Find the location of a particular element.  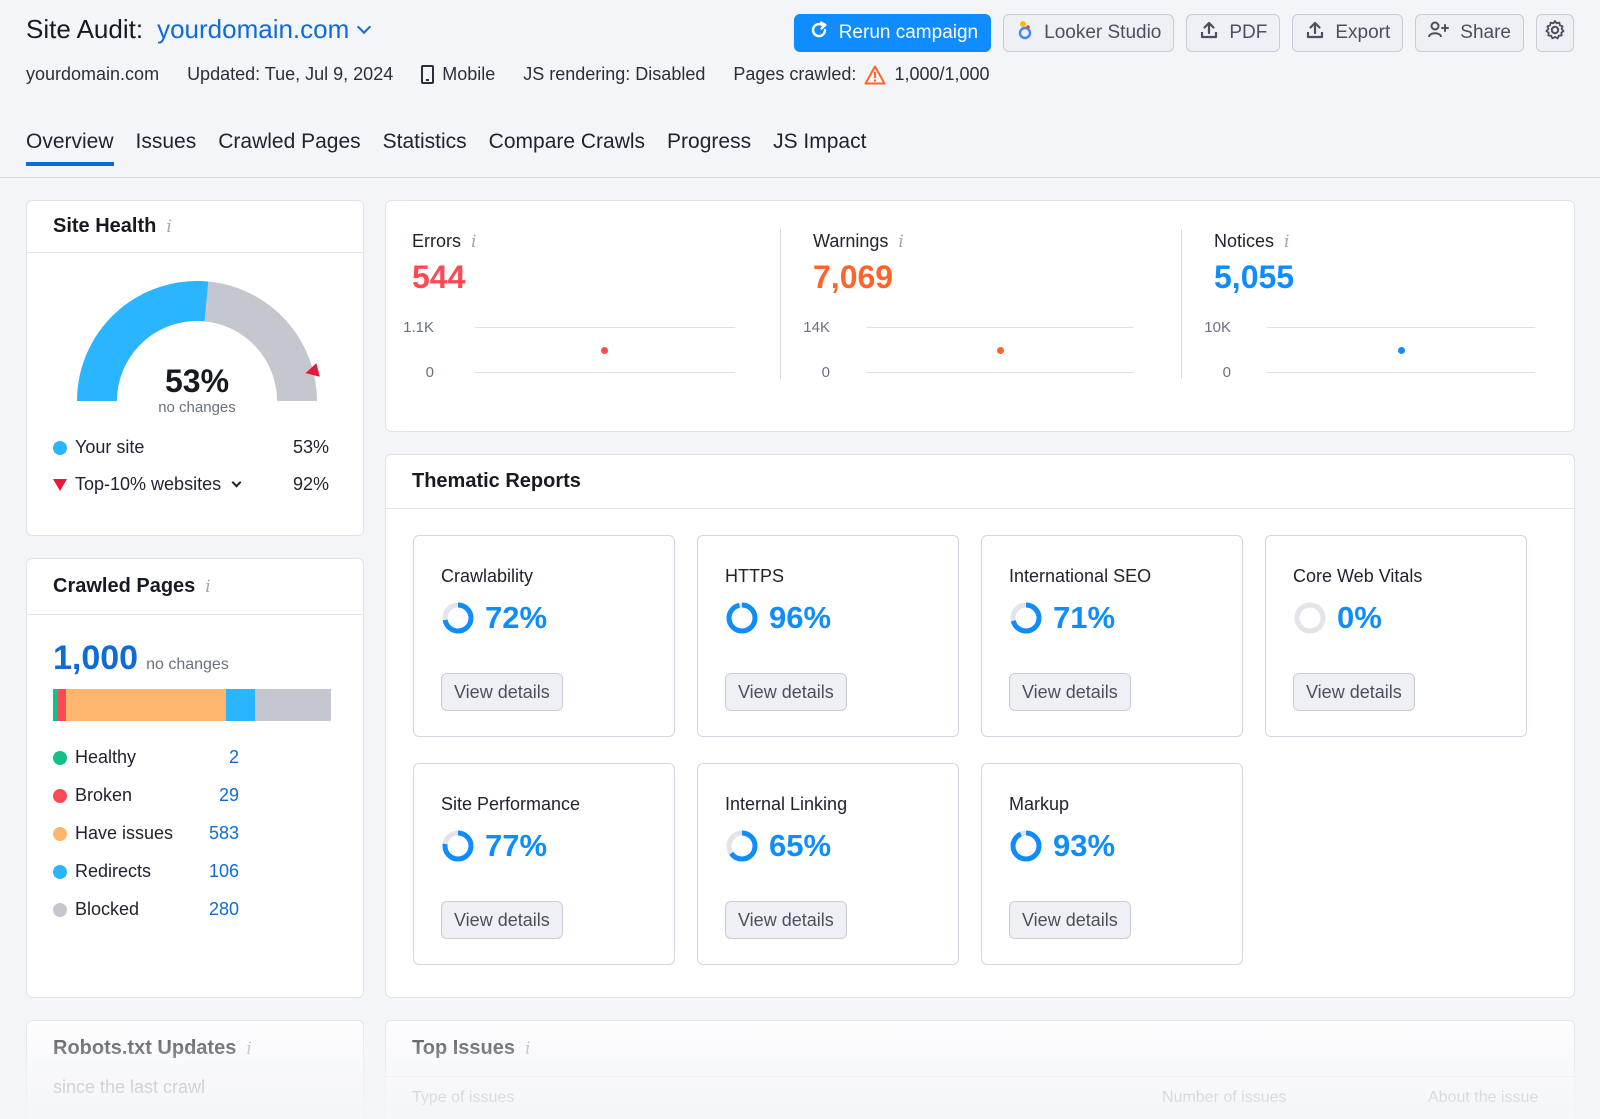

have-issues-dot is located at coordinates (60, 833).